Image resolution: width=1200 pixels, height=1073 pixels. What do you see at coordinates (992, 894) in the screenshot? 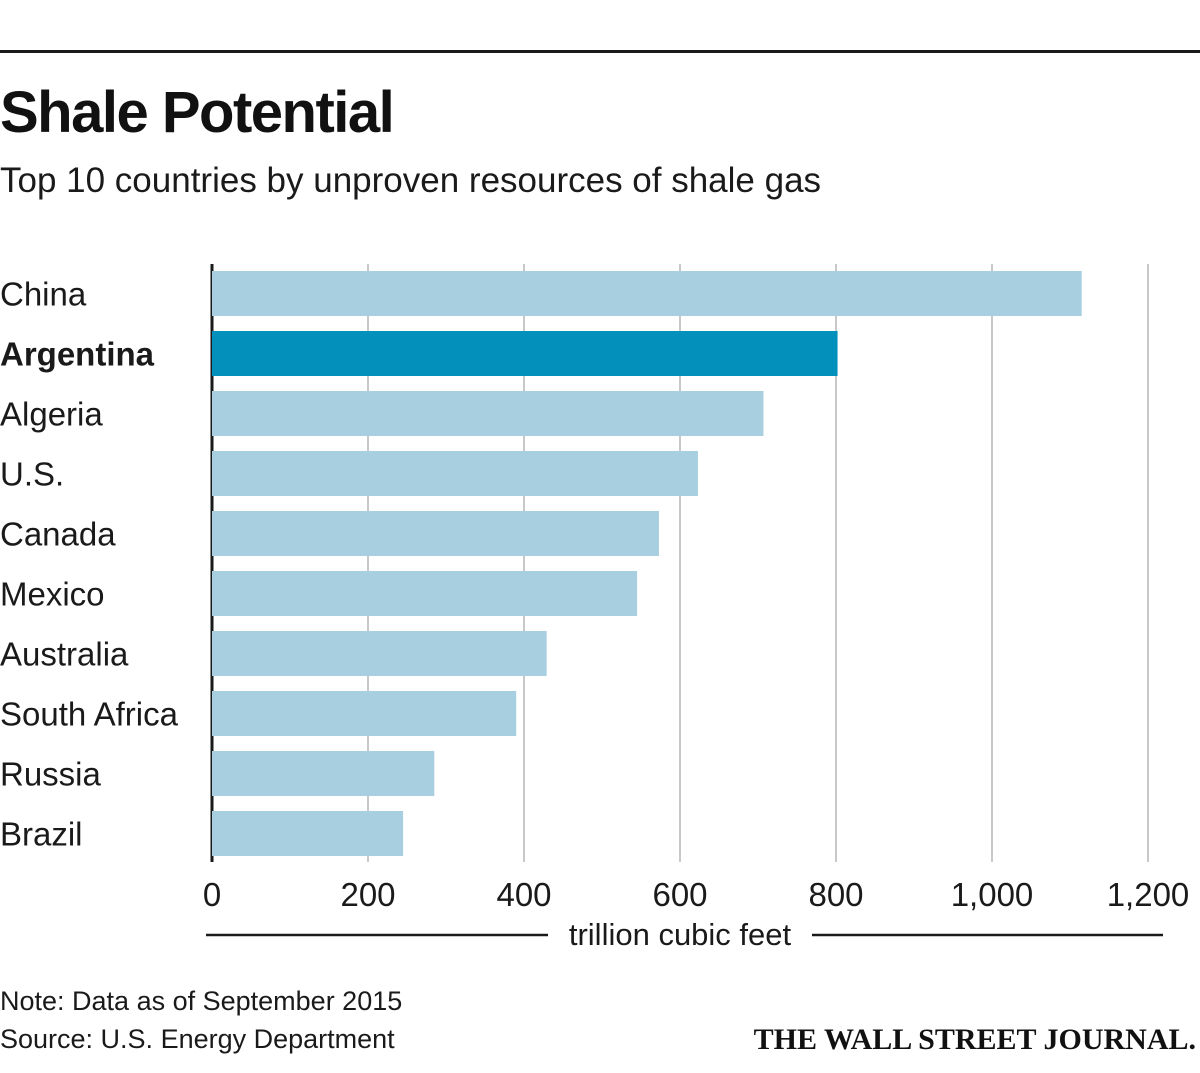
I see `tick-label-1000: 1,000` at bounding box center [992, 894].